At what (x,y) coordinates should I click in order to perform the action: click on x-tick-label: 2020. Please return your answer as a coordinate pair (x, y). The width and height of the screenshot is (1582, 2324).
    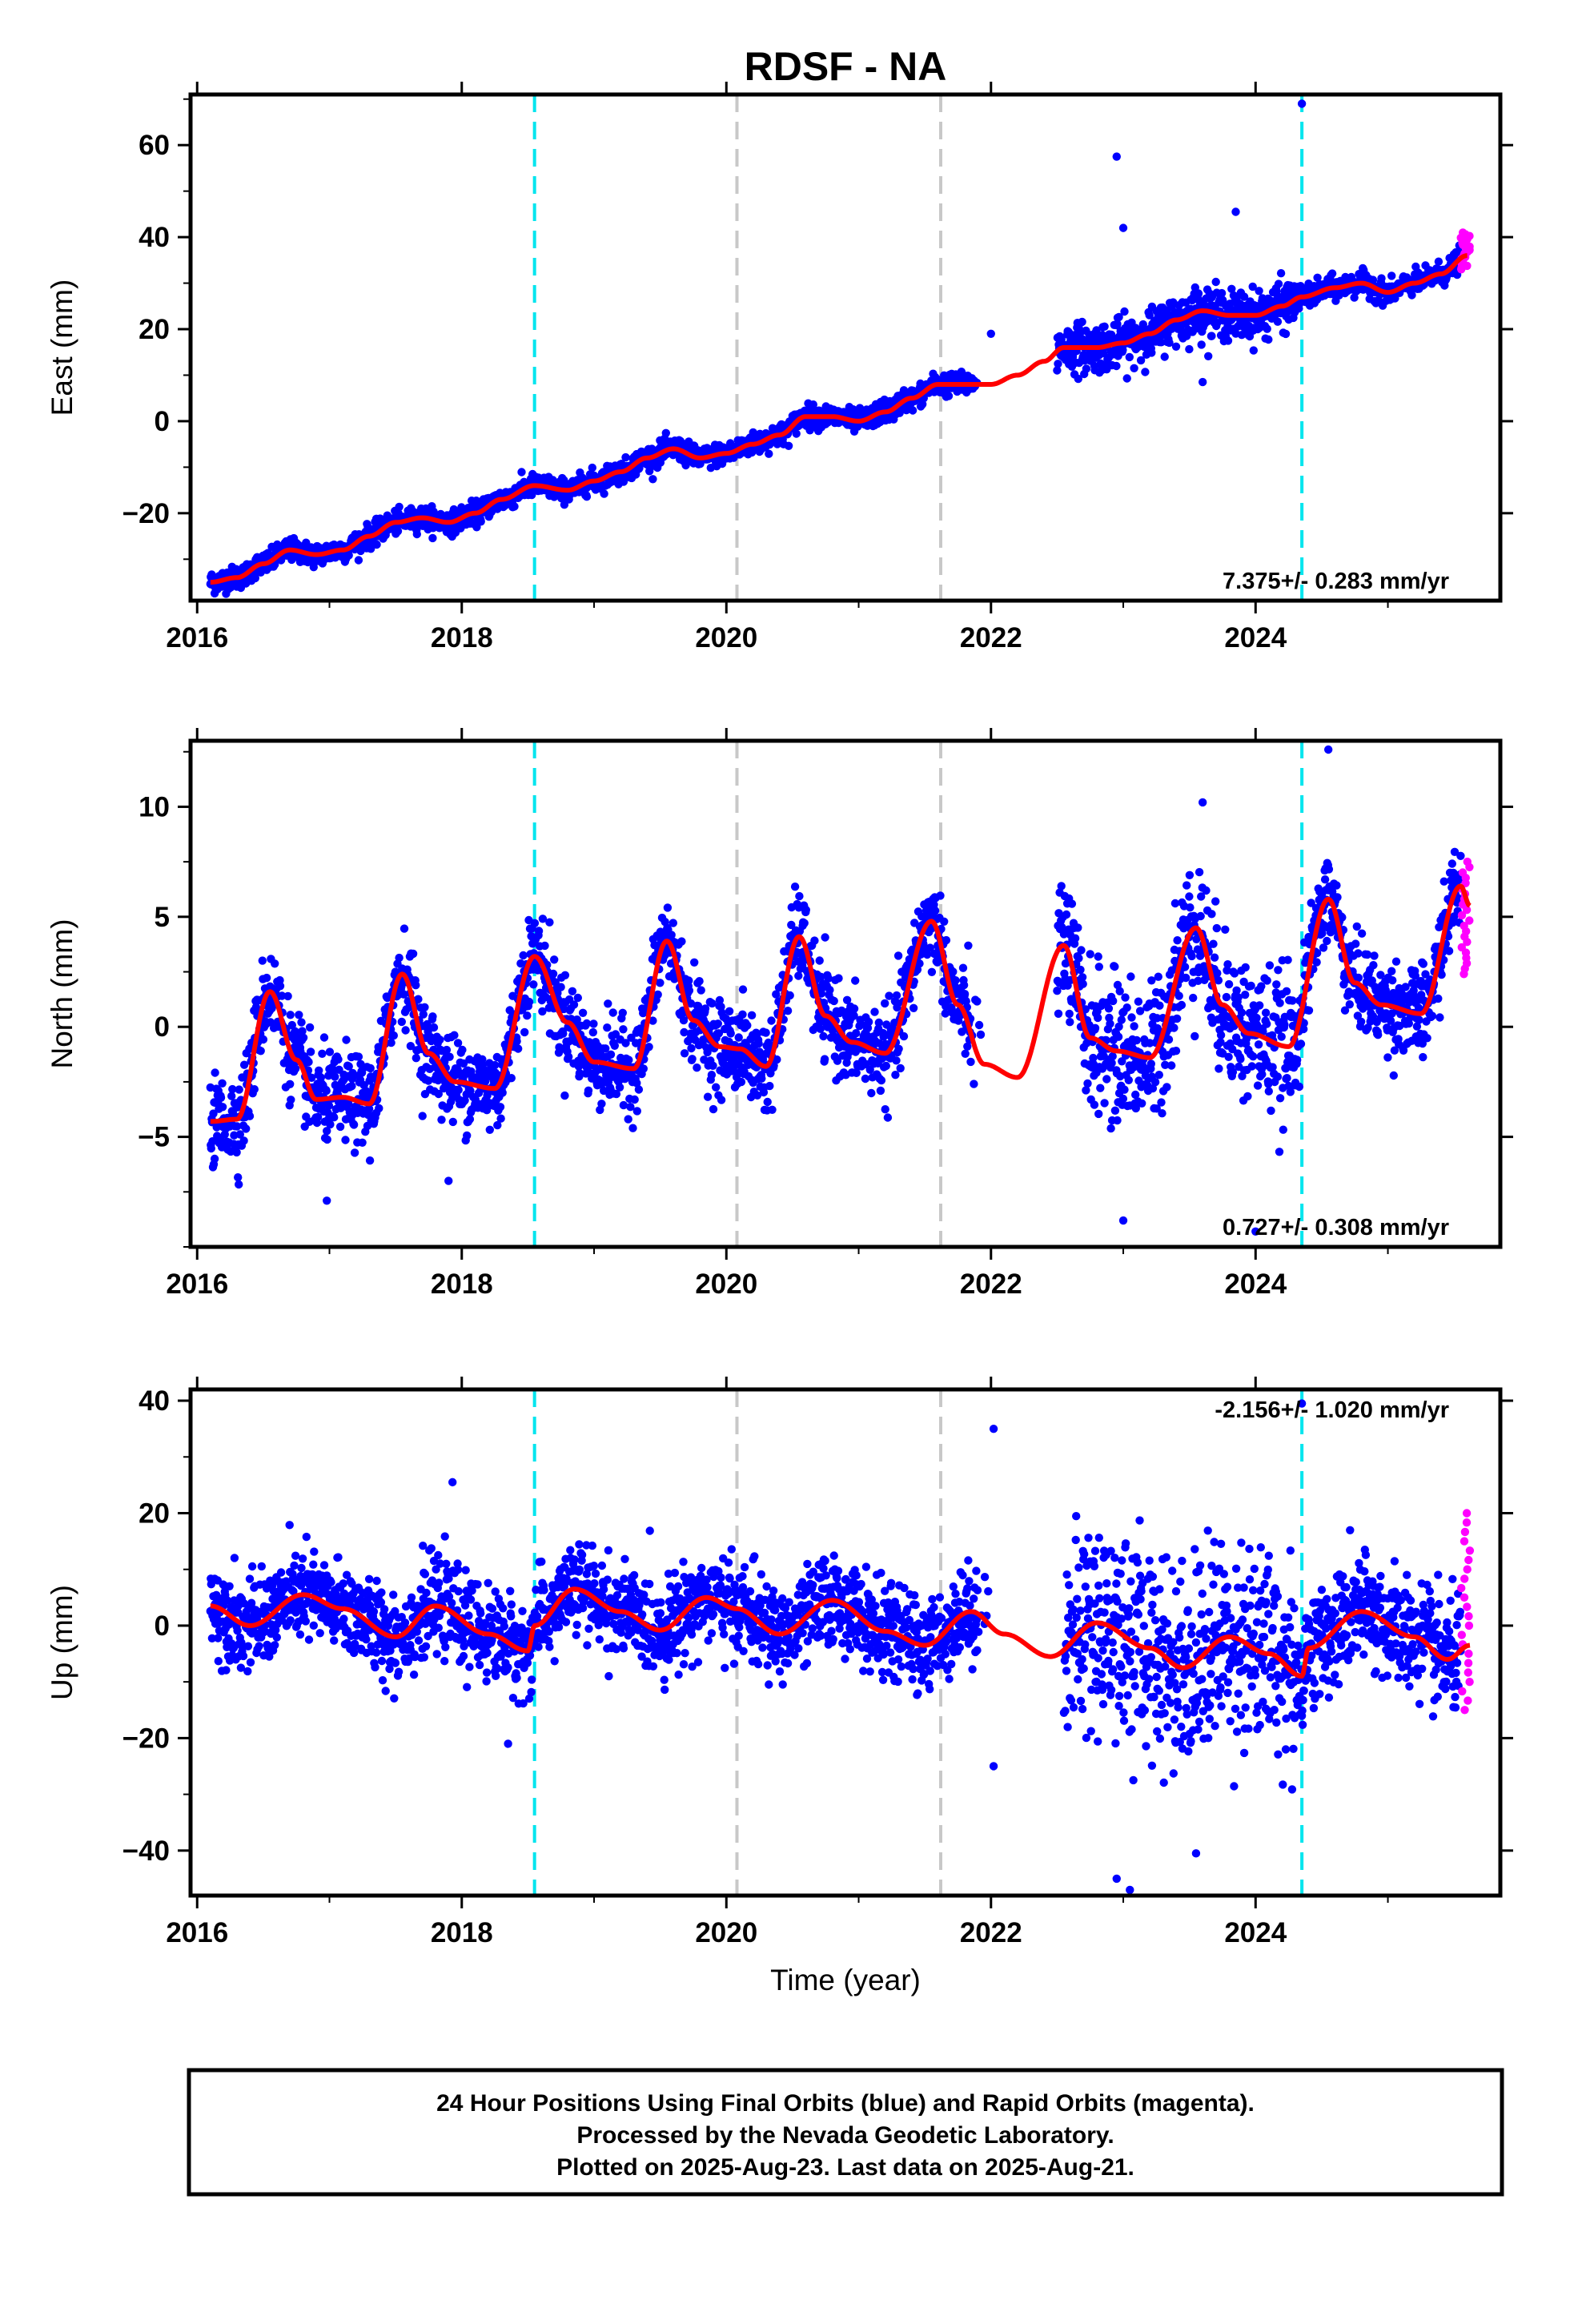
    Looking at the image, I should click on (726, 637).